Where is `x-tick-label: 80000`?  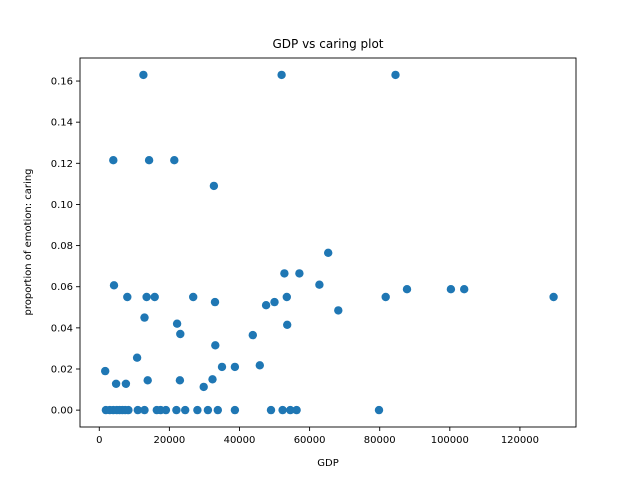
x-tick-label: 80000 is located at coordinates (380, 440).